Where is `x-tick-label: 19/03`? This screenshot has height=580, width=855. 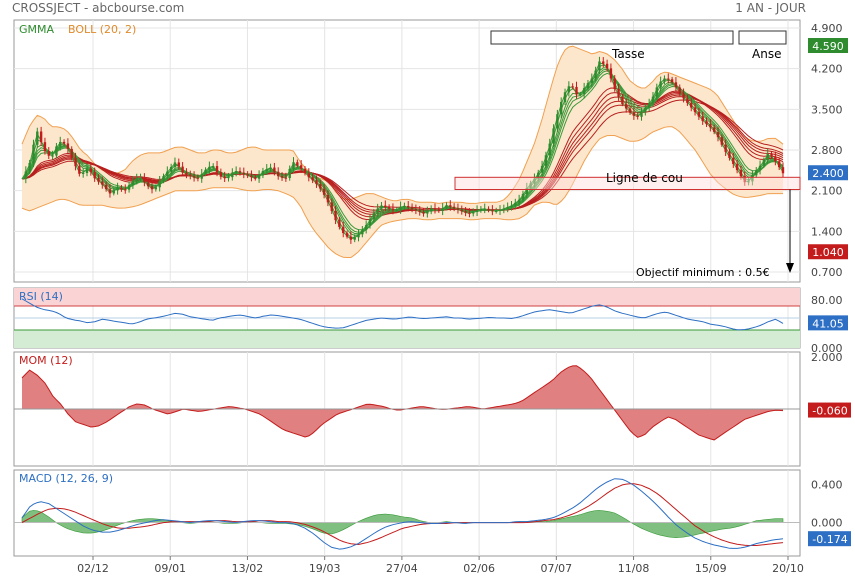
x-tick-label: 19/03 is located at coordinates (325, 568).